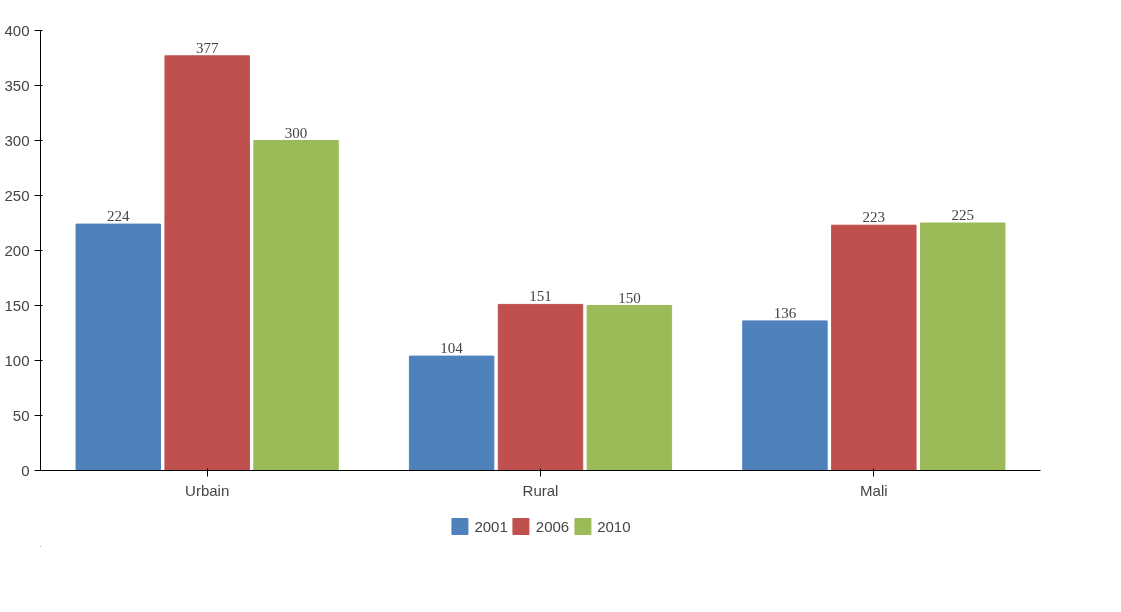  Describe the element at coordinates (17, 85) in the screenshot. I see `y-tick-label: 350` at that location.